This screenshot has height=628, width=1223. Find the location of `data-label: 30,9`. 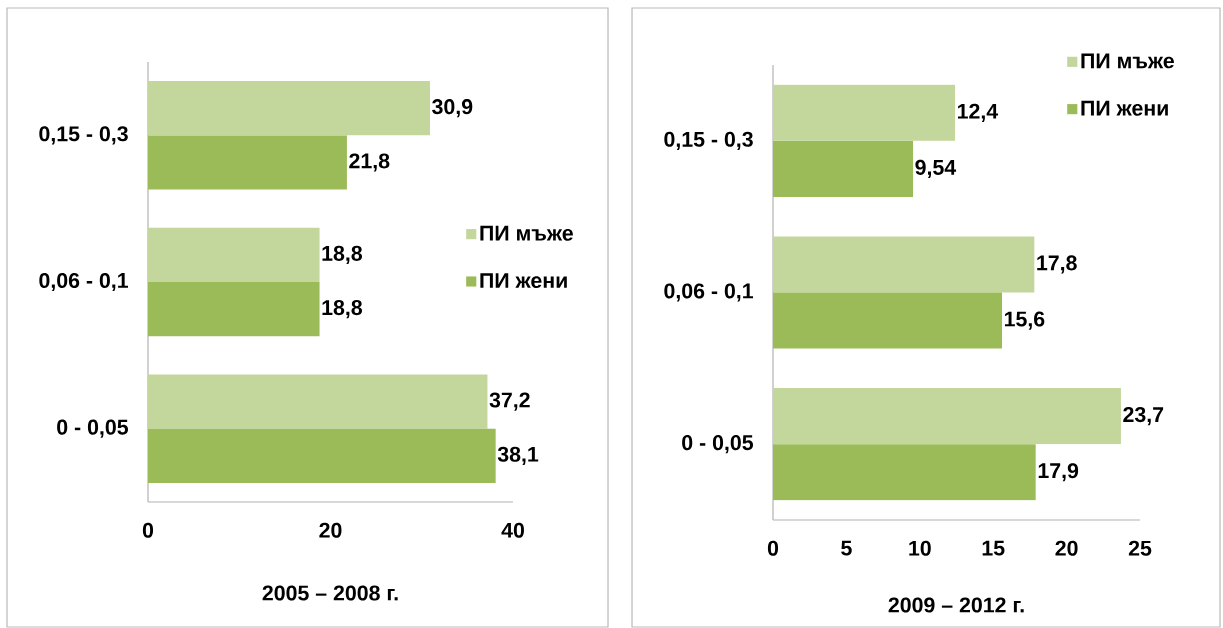

data-label: 30,9 is located at coordinates (452, 108).